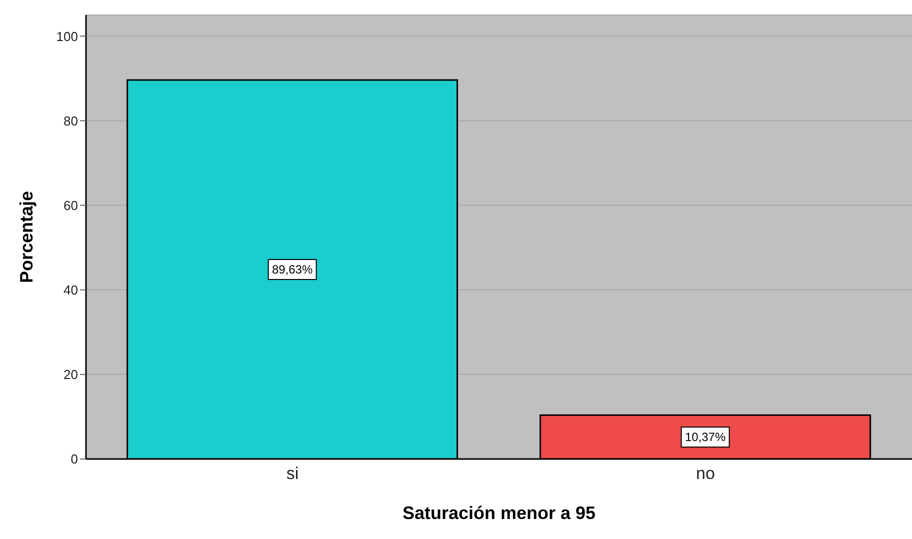 The height and width of the screenshot is (539, 912). What do you see at coordinates (71, 290) in the screenshot?
I see `y-tick-label: 40` at bounding box center [71, 290].